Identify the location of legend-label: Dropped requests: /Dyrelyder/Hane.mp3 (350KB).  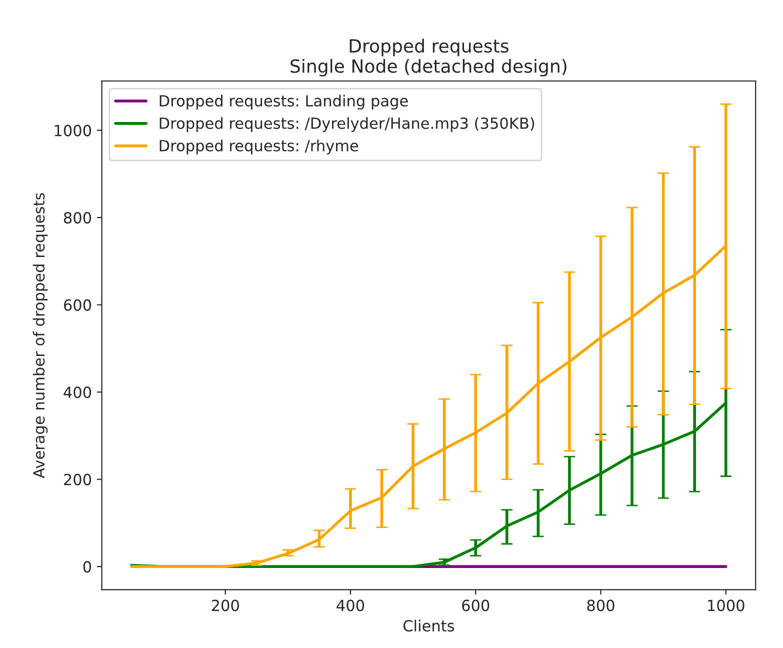
(347, 124).